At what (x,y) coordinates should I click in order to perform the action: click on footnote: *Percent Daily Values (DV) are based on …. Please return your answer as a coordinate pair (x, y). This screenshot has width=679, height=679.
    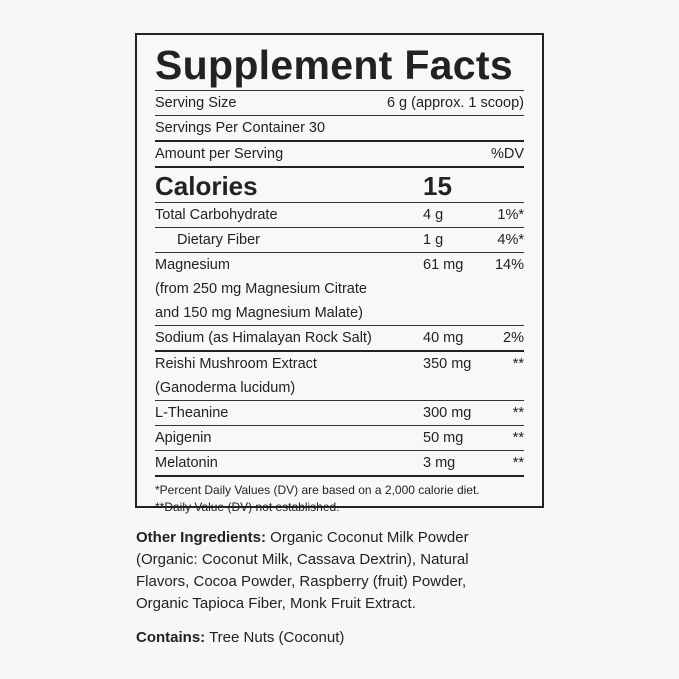
    Looking at the image, I should click on (317, 490).